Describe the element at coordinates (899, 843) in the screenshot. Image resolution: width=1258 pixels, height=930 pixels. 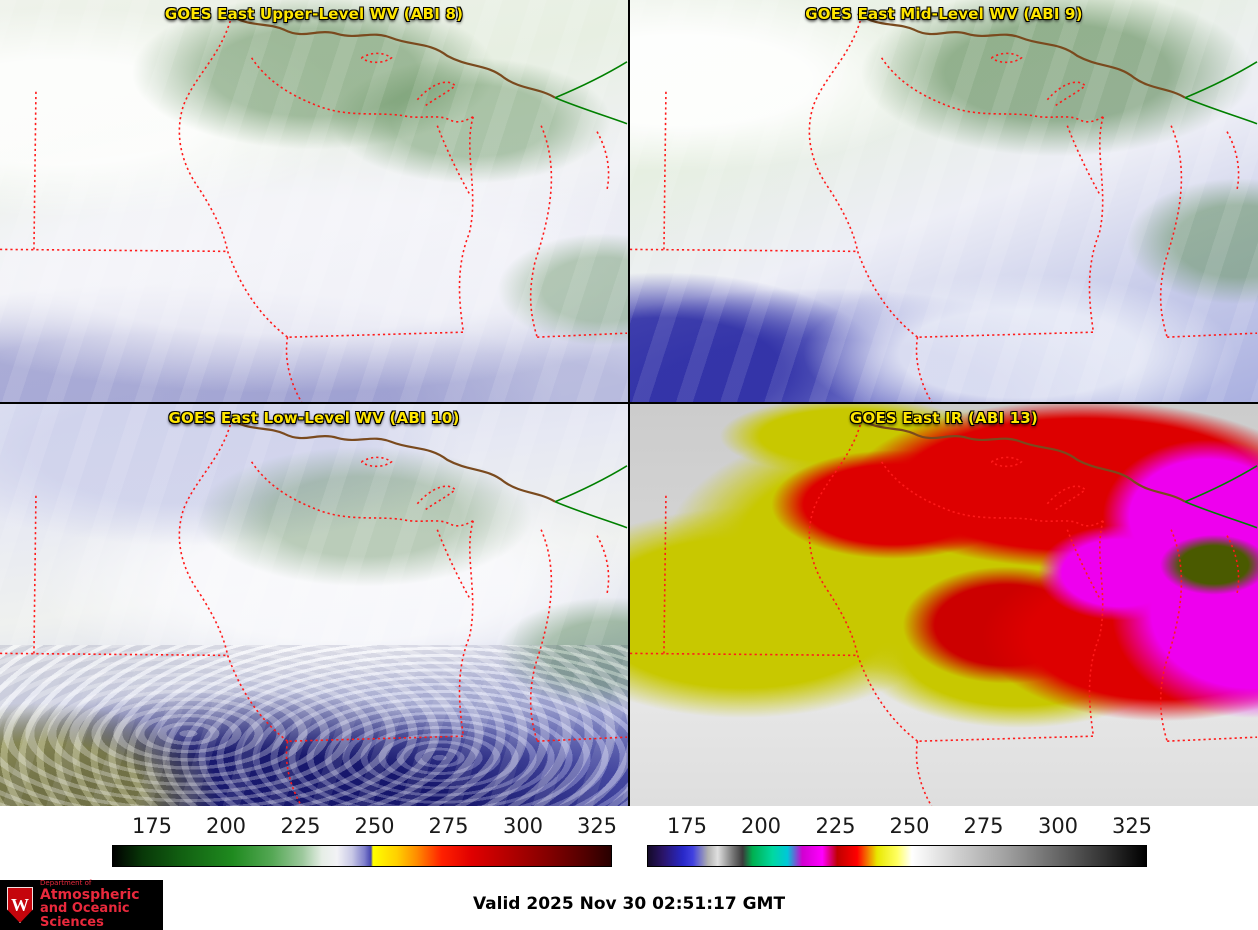
I see `ir-colorbar: 175 200 225 250 275 300 325` at that location.